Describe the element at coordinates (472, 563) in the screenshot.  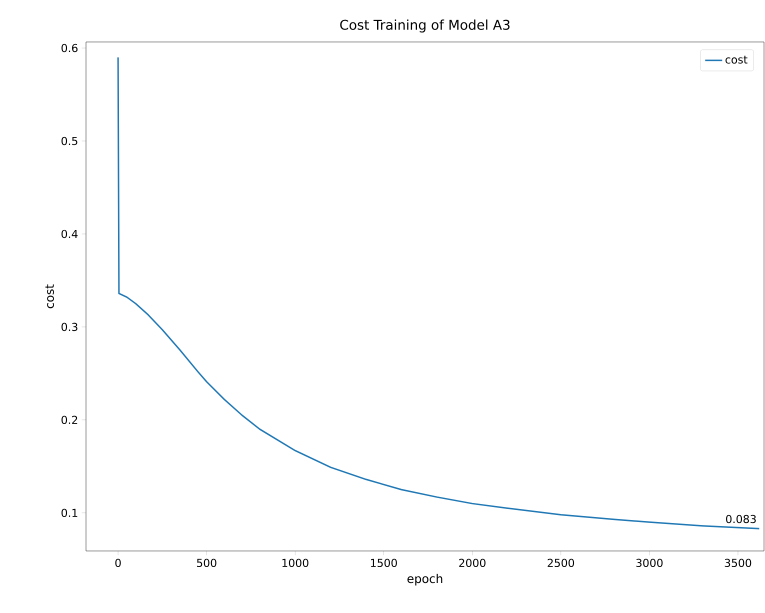
I see `x-tick-label: 2000` at that location.